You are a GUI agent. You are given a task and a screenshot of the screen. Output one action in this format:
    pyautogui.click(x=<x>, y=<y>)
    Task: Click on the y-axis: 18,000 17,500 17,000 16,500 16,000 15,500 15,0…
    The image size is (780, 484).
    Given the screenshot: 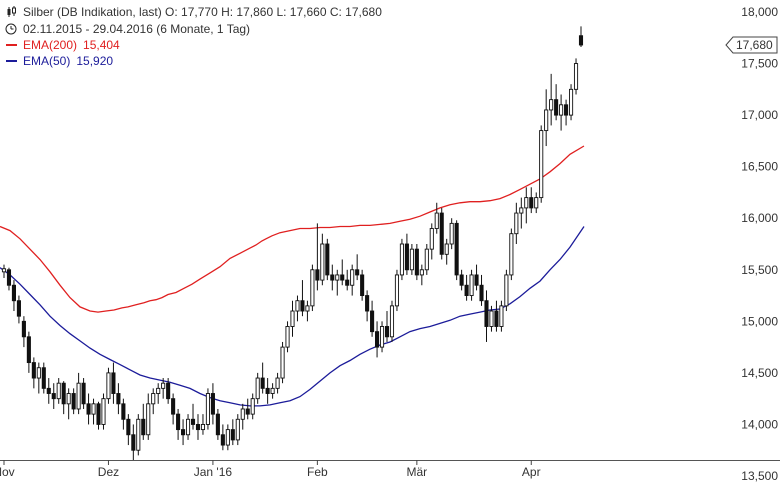 What is the action you would take?
    pyautogui.click(x=759, y=244)
    